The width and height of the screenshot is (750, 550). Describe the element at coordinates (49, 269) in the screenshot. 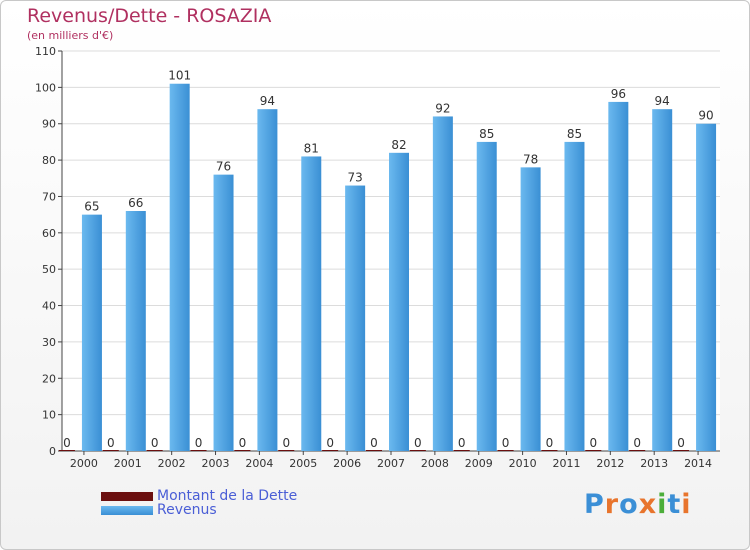

I see `y-tick-label: 50` at that location.